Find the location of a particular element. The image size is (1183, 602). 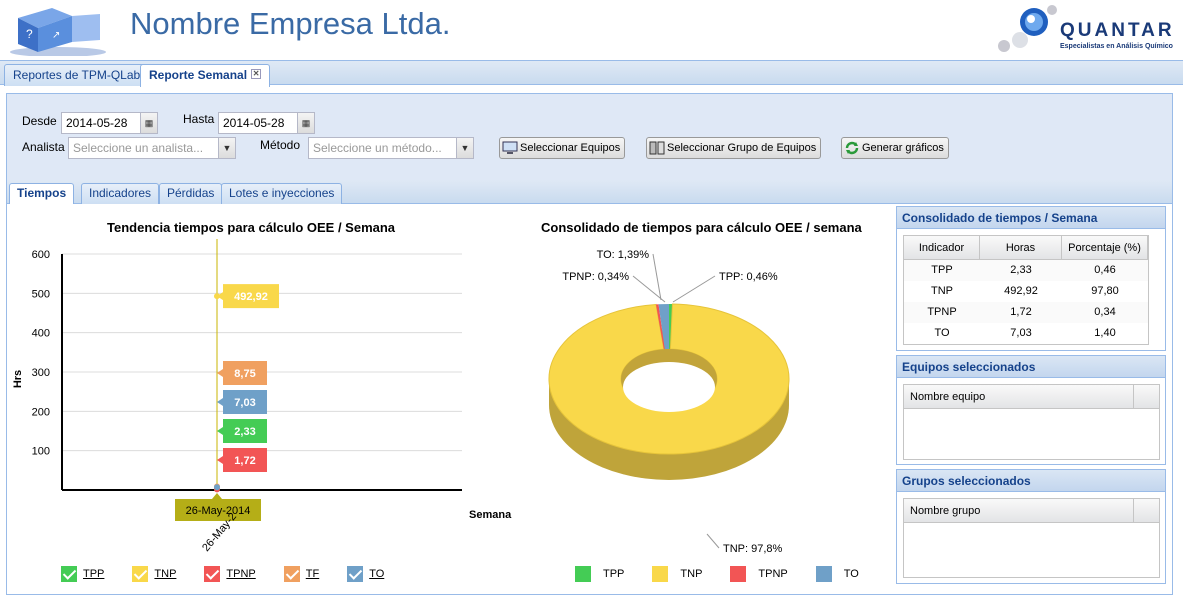

y-axis-title: Hrs is located at coordinates (18, 379).